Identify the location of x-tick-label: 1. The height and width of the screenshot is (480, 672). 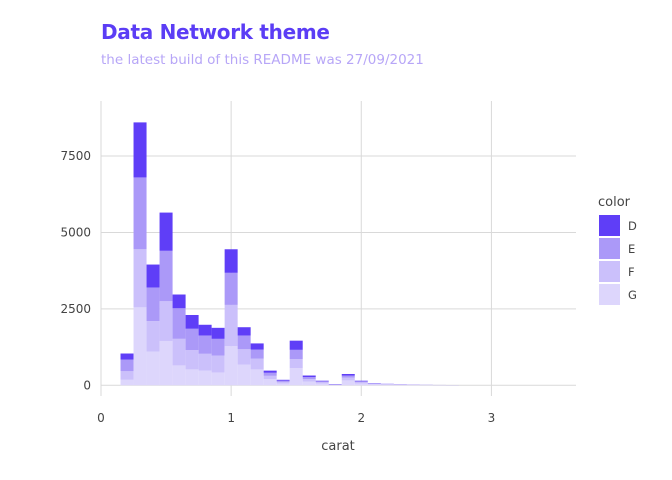
(231, 418).